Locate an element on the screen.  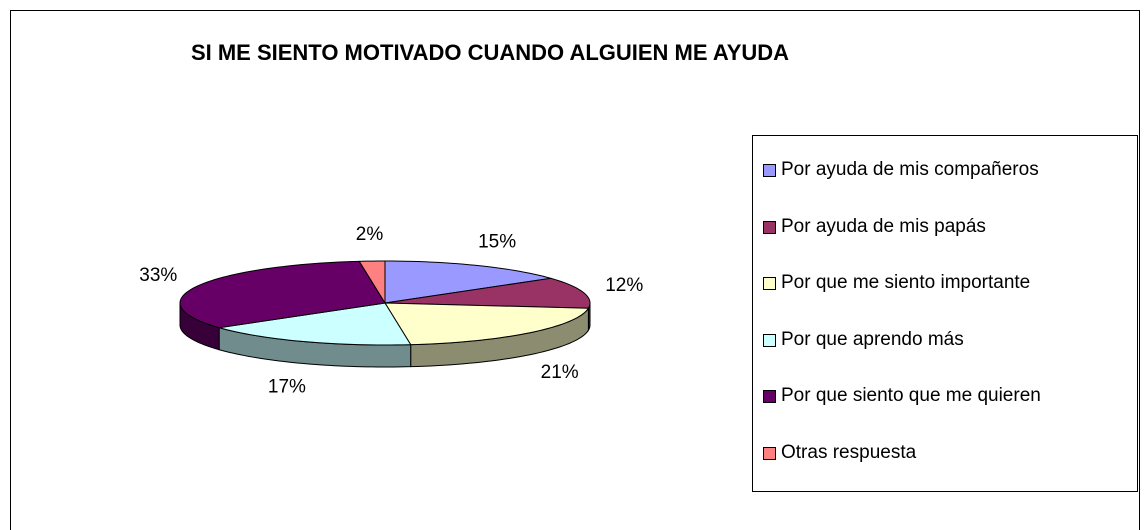
data-label: 17% is located at coordinates (287, 386).